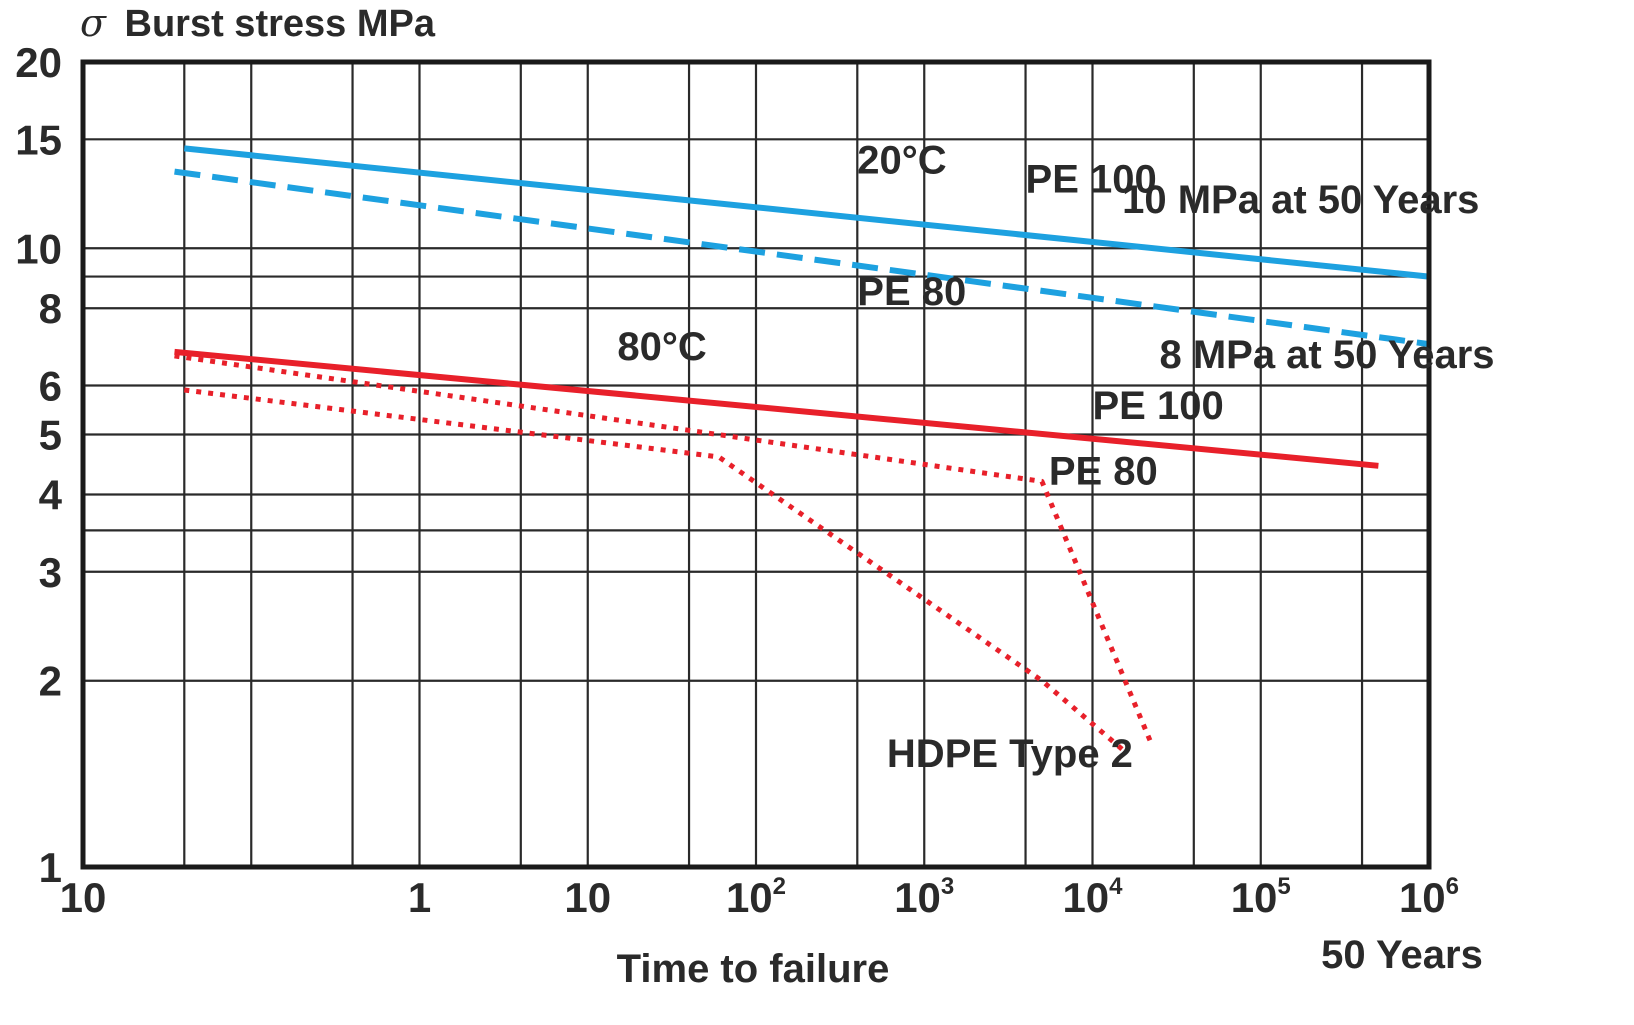  I want to click on sigma-symbol: σ, so click(93, 23).